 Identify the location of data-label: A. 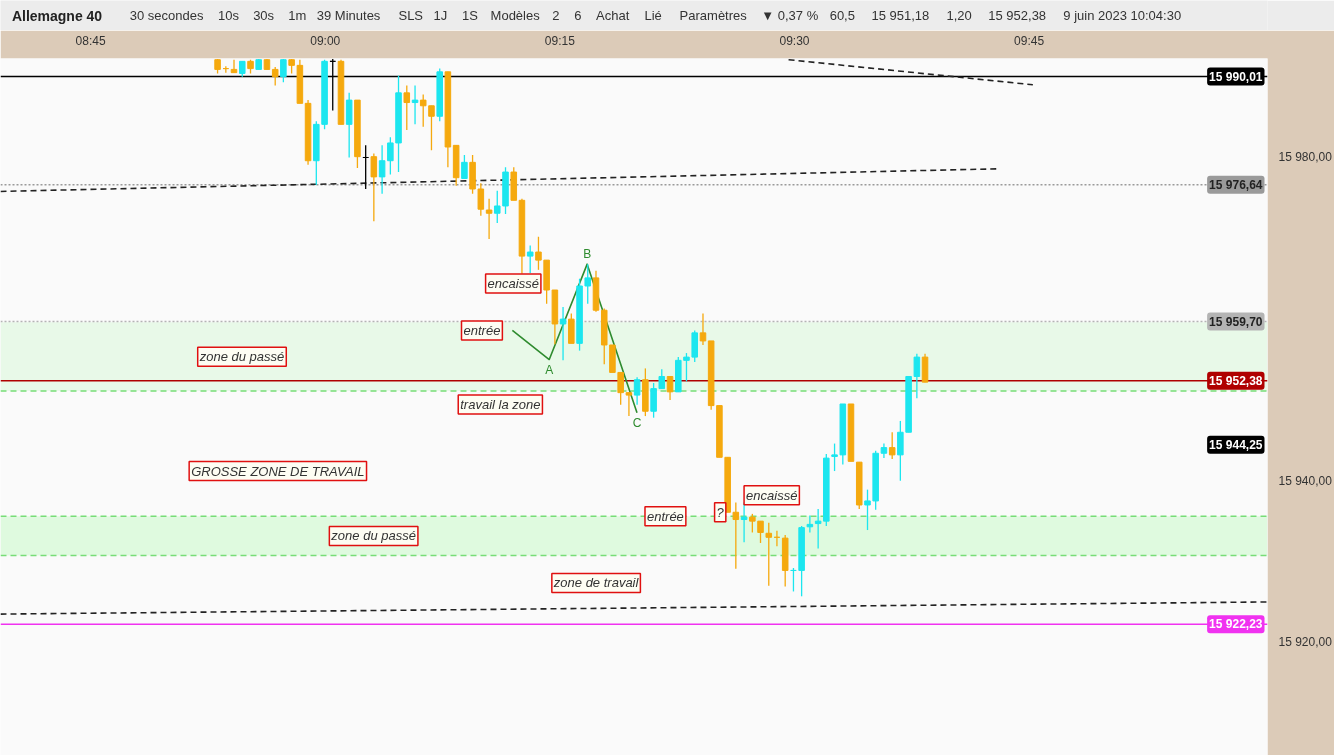
(549, 369).